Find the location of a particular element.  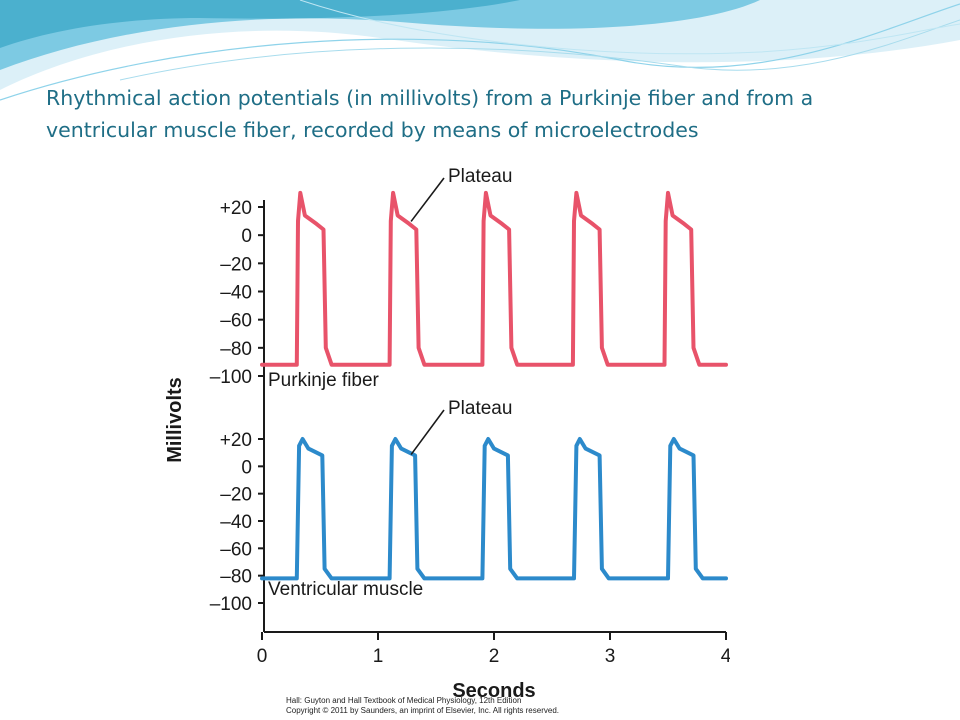

banner-wave-light is located at coordinates (480, 45).